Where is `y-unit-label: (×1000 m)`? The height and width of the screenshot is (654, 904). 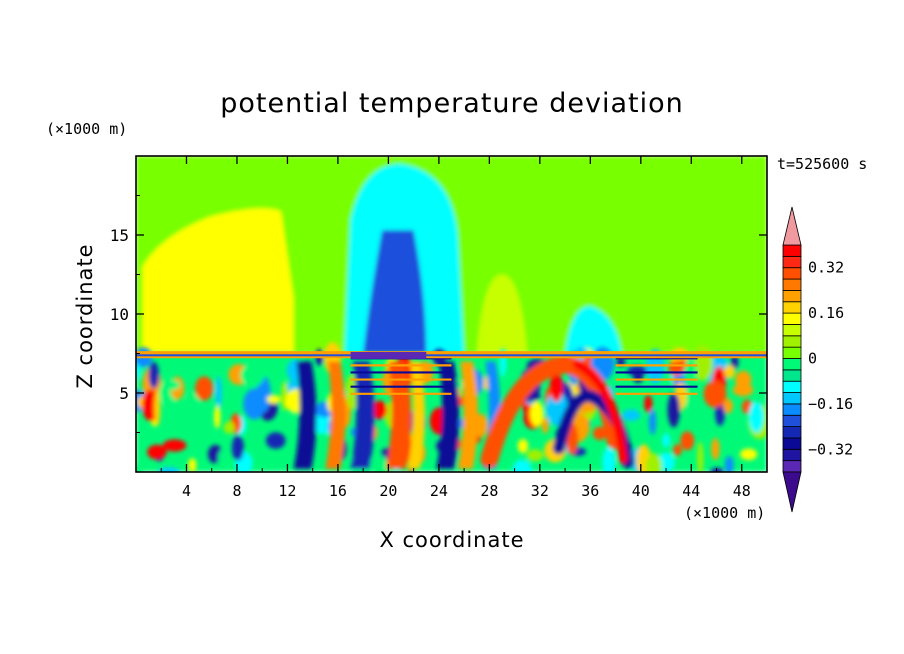 y-unit-label: (×1000 m) is located at coordinates (86, 129).